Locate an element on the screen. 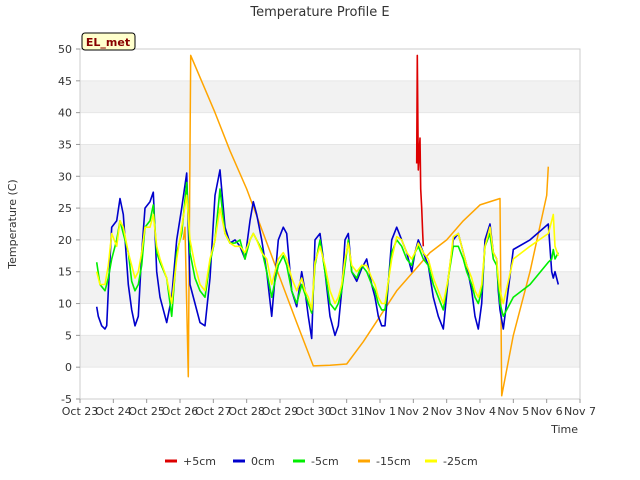 This screenshot has height=480, width=640. x-tick-label: Oct 31 is located at coordinates (346, 411).